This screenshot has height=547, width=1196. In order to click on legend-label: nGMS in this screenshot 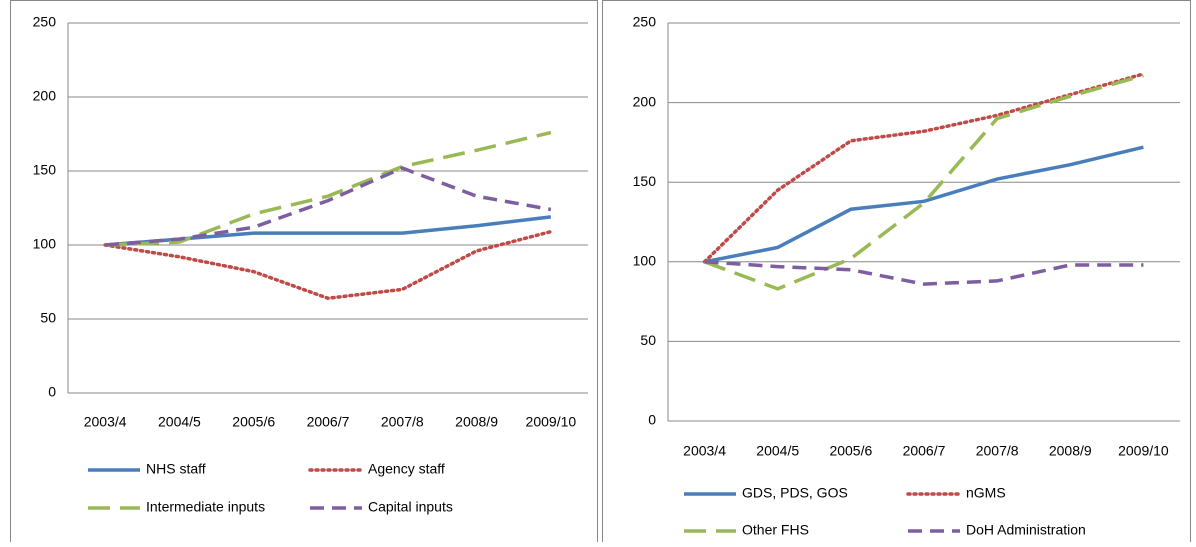, I will do `click(986, 493)`.